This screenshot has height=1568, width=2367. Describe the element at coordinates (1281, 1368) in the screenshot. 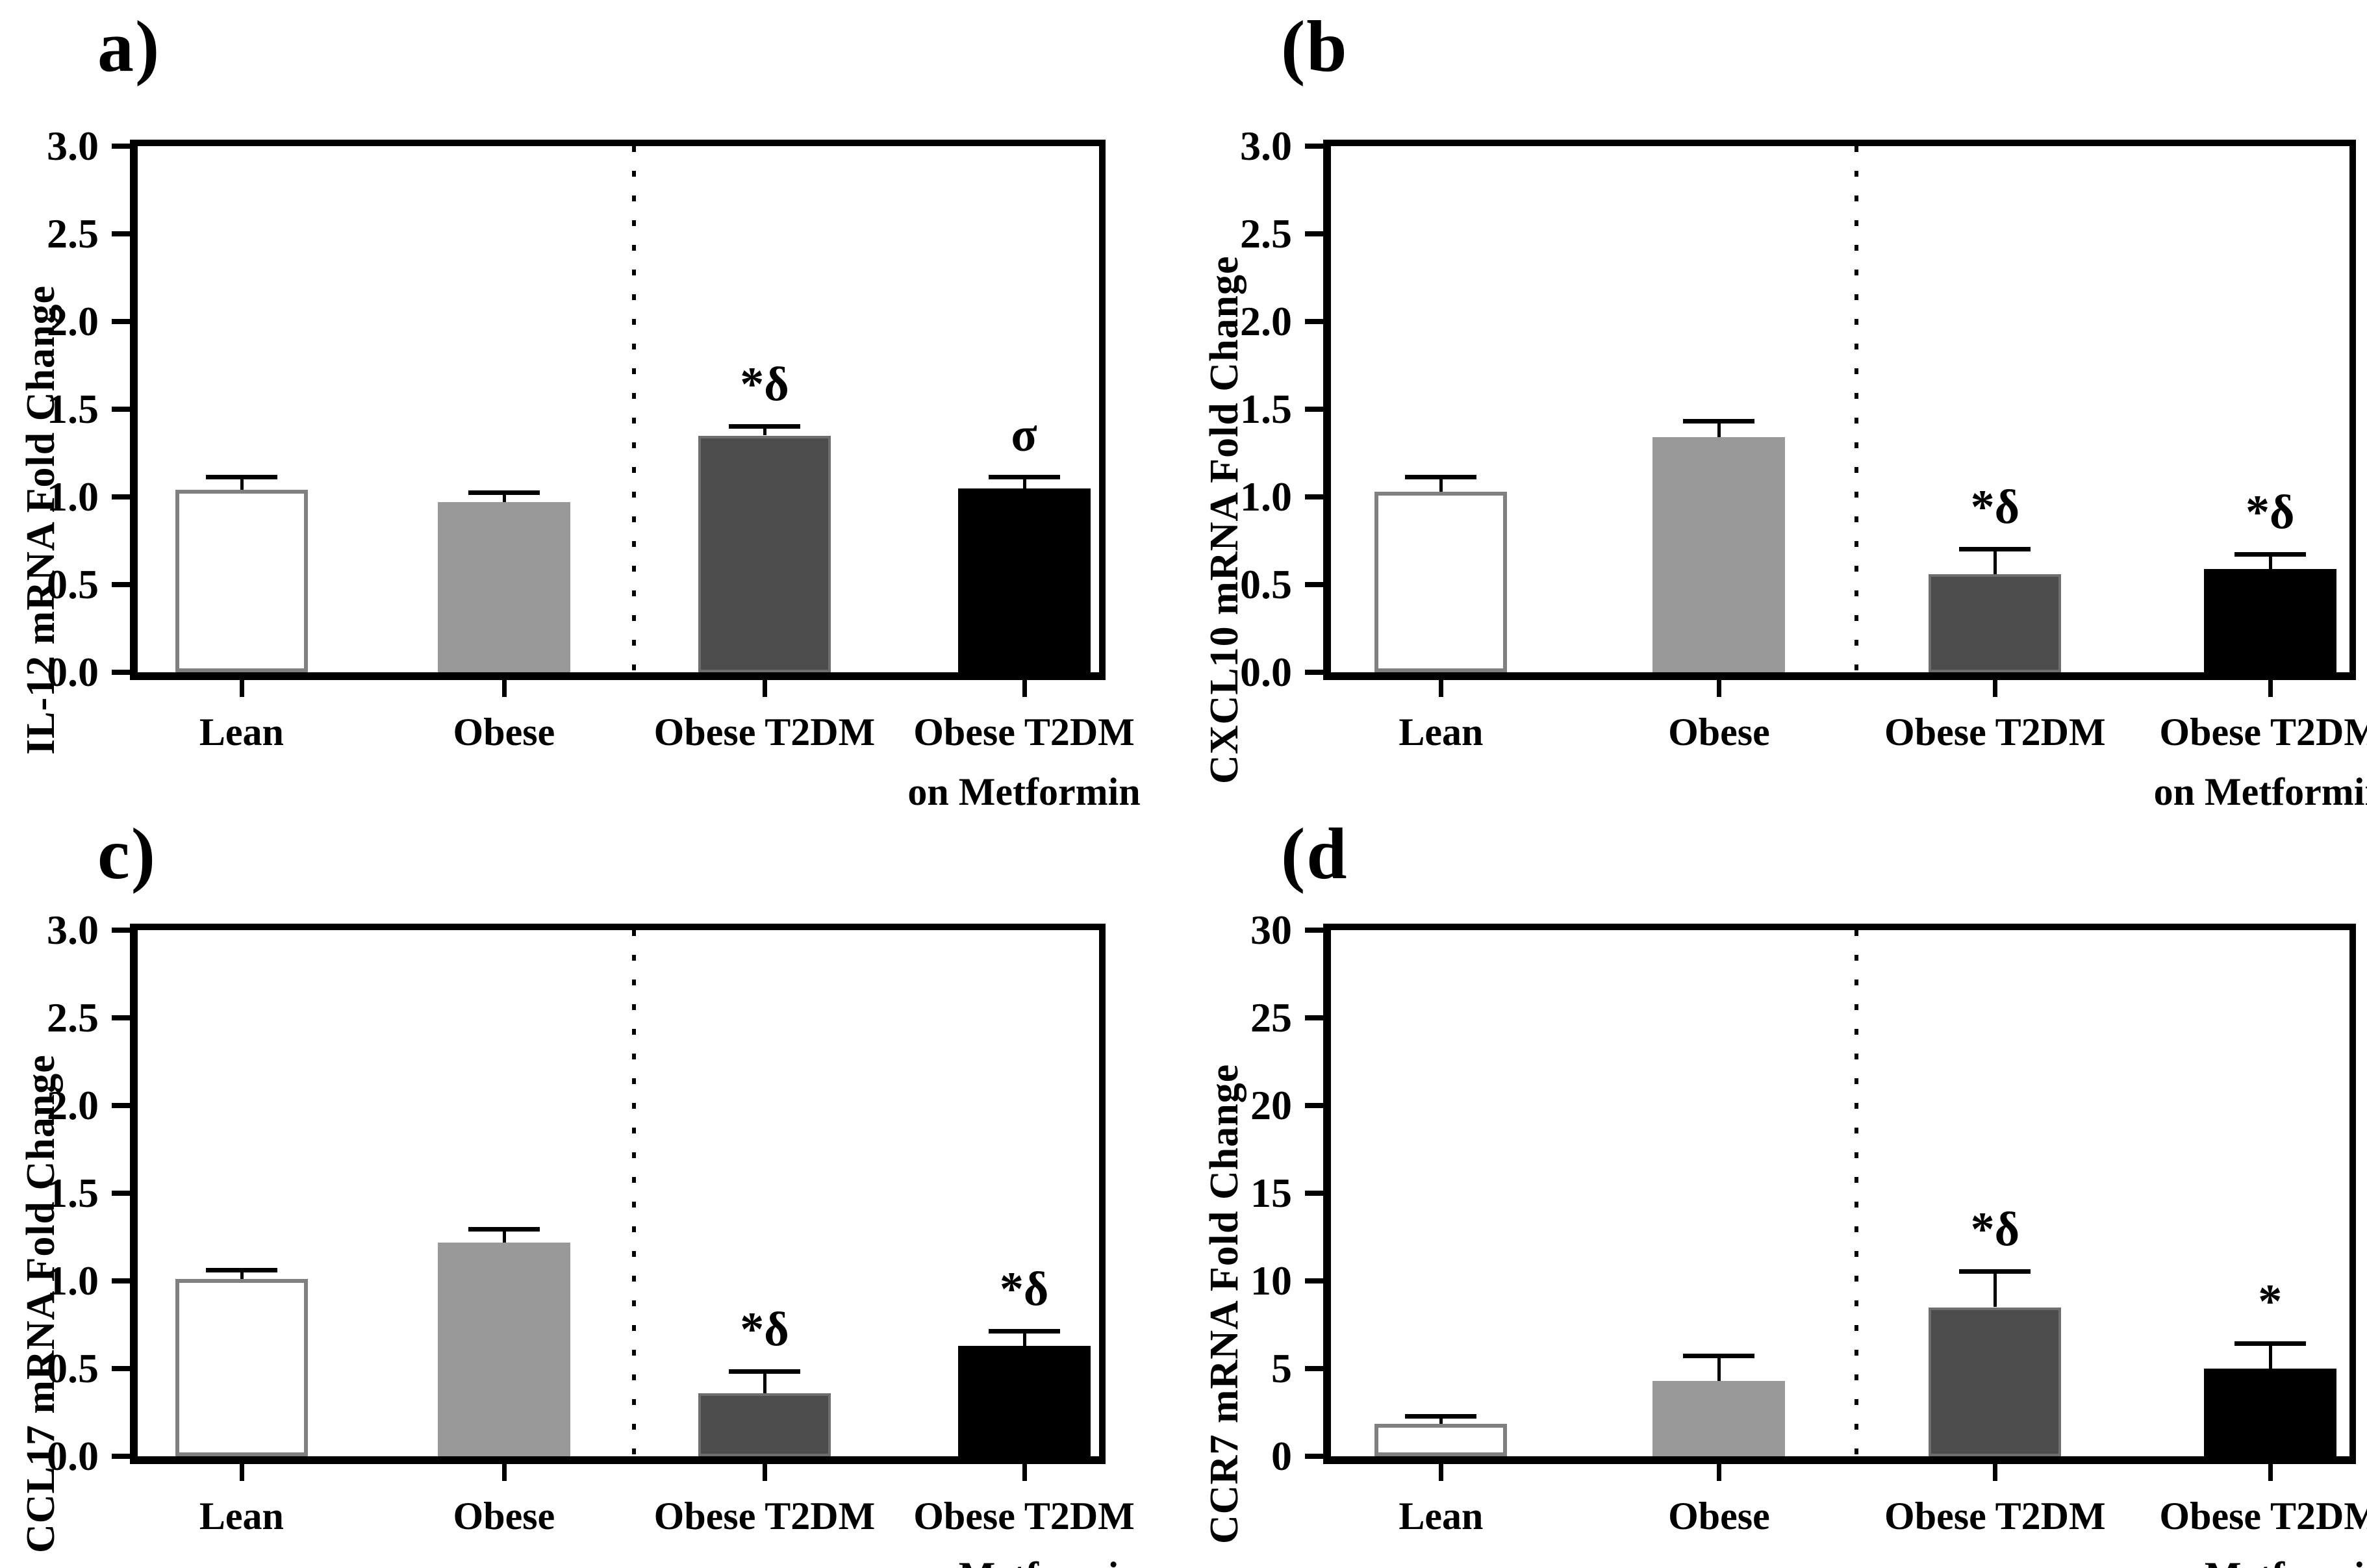

I see `y-tick-label: 5` at that location.